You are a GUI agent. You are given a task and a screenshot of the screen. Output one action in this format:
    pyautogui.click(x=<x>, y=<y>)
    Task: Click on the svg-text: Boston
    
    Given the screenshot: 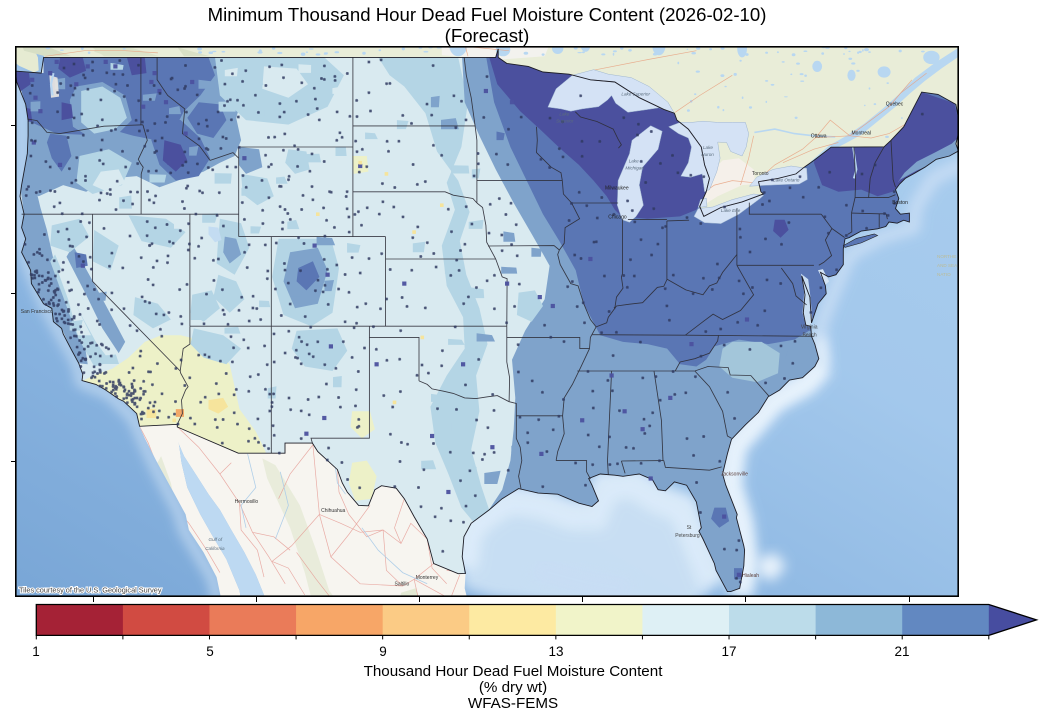 What is the action you would take?
    pyautogui.click(x=900, y=203)
    